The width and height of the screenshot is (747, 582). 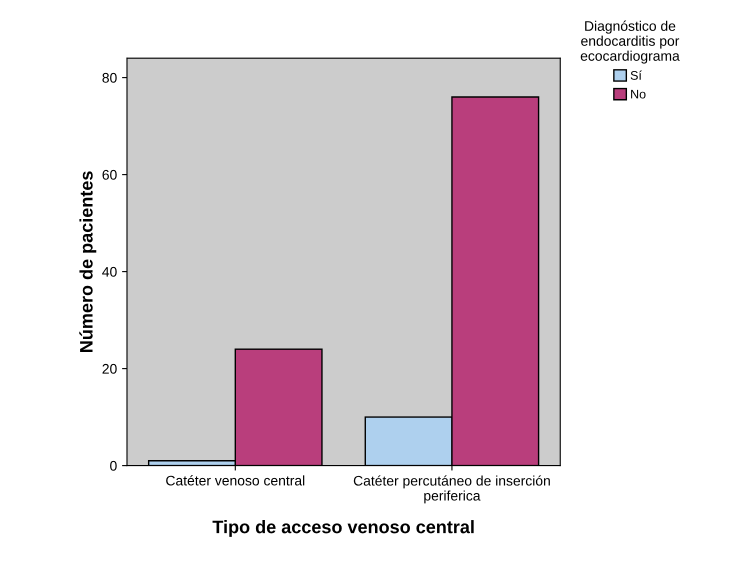 I want to click on x-tick-label: Catéter venoso central, so click(x=235, y=480).